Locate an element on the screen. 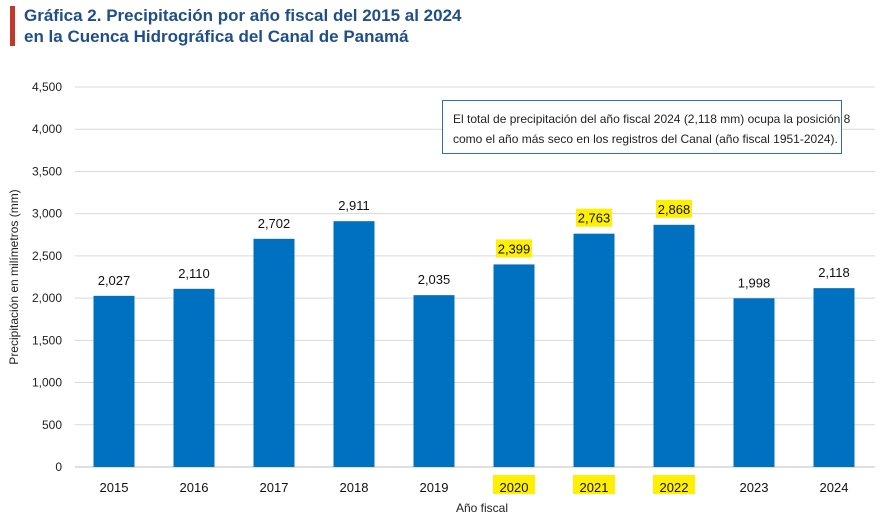  x-tick-label: 2015 is located at coordinates (114, 487).